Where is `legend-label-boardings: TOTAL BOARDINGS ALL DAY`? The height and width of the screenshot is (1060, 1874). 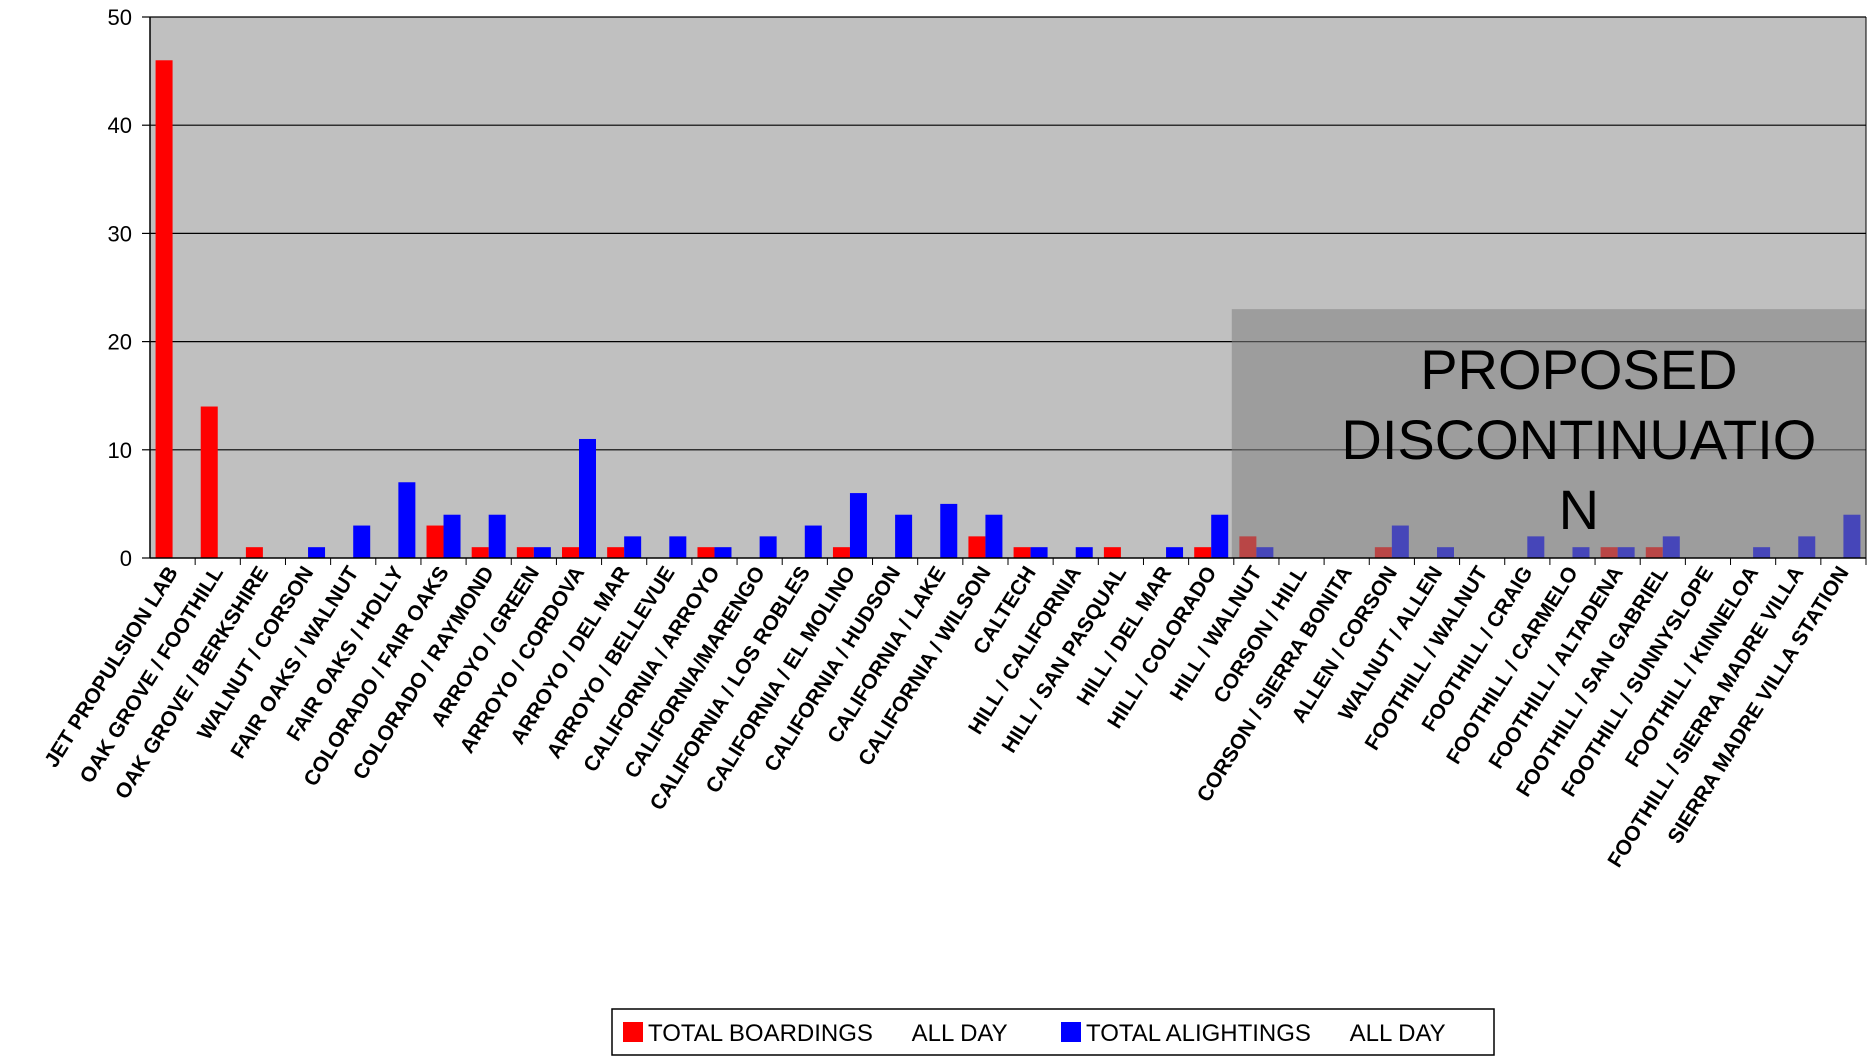 legend-label-boardings: TOTAL BOARDINGS ALL DAY is located at coordinates (828, 1033).